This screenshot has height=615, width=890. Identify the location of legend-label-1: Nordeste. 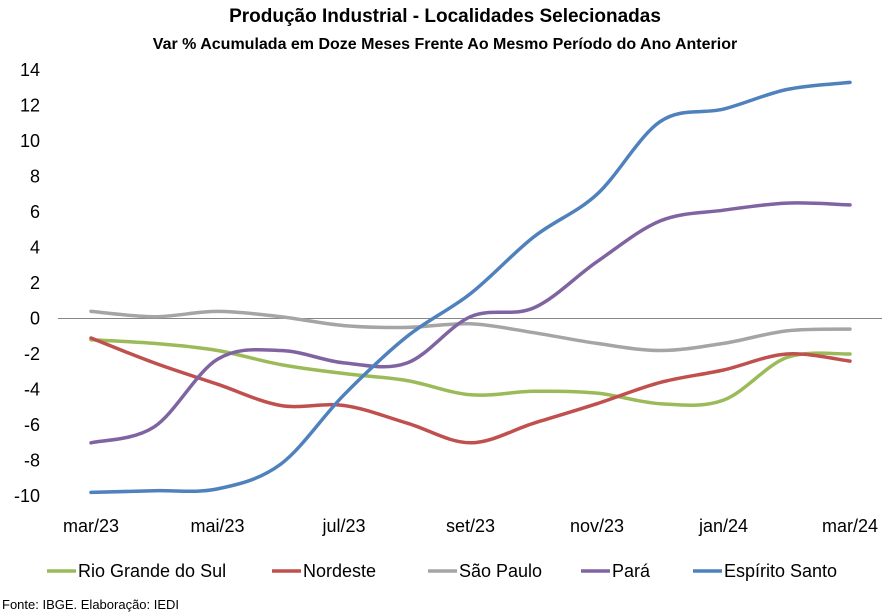
(339, 571).